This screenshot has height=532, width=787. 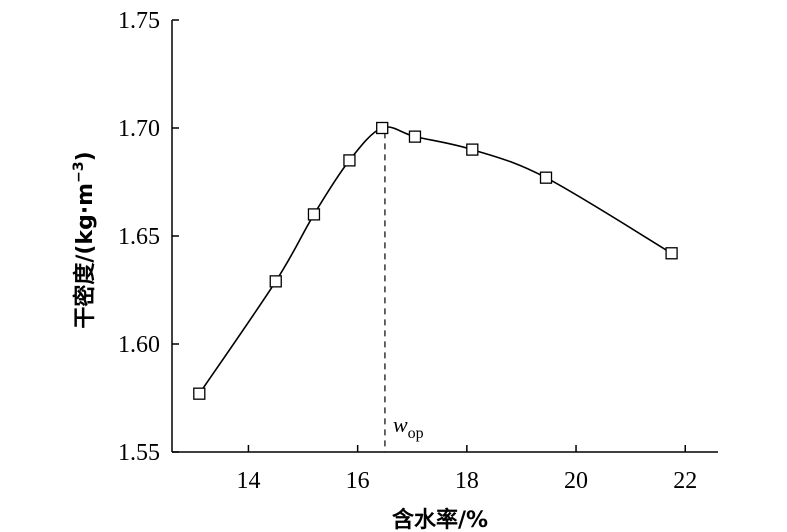 I want to click on x-tick-label: 14, so click(x=248, y=481).